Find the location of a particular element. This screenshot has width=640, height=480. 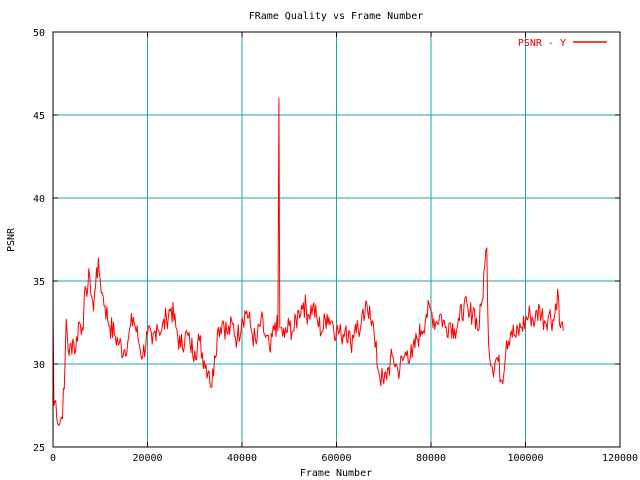

y-tick-label: 30 is located at coordinates (39, 365).